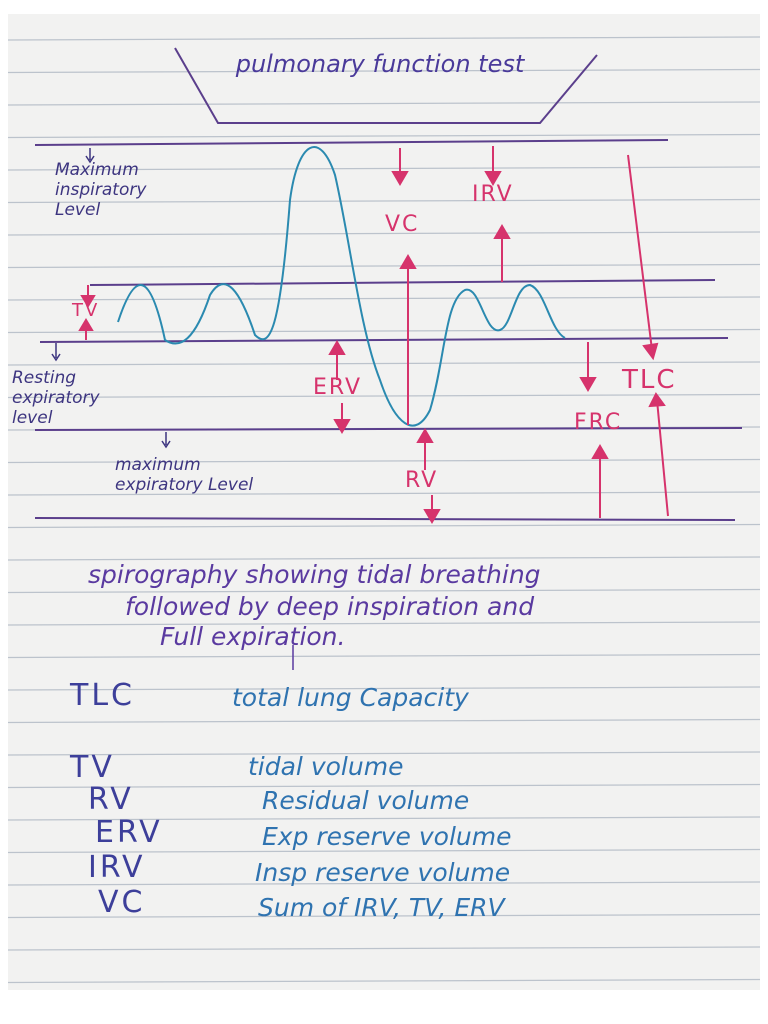 This screenshot has height=1024, width=768. Describe the element at coordinates (383, 872) in the screenshot. I see `definition: Insp reserve volume` at that location.